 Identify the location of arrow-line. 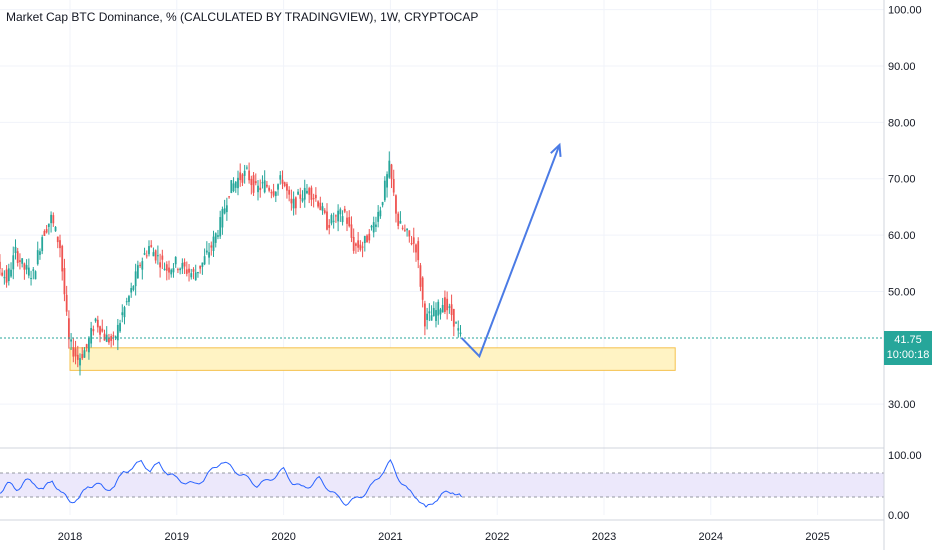
(510, 251).